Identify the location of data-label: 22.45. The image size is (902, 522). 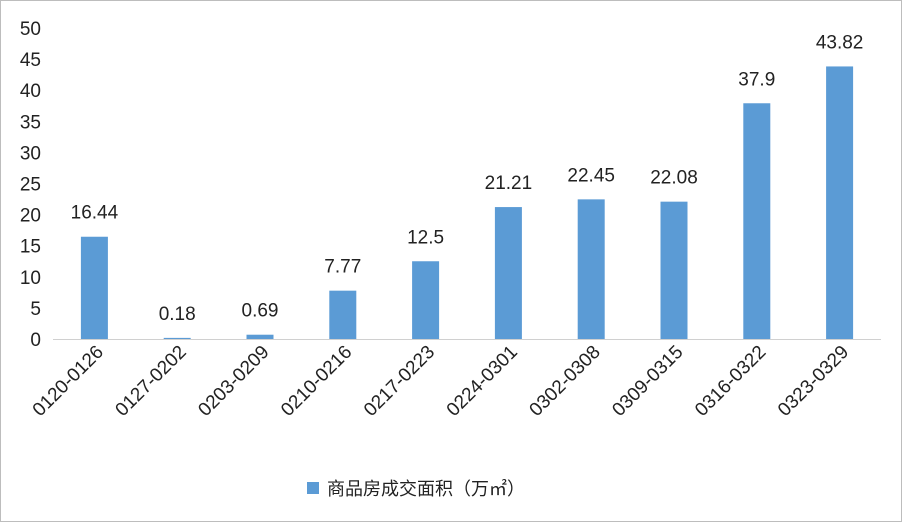
(591, 175).